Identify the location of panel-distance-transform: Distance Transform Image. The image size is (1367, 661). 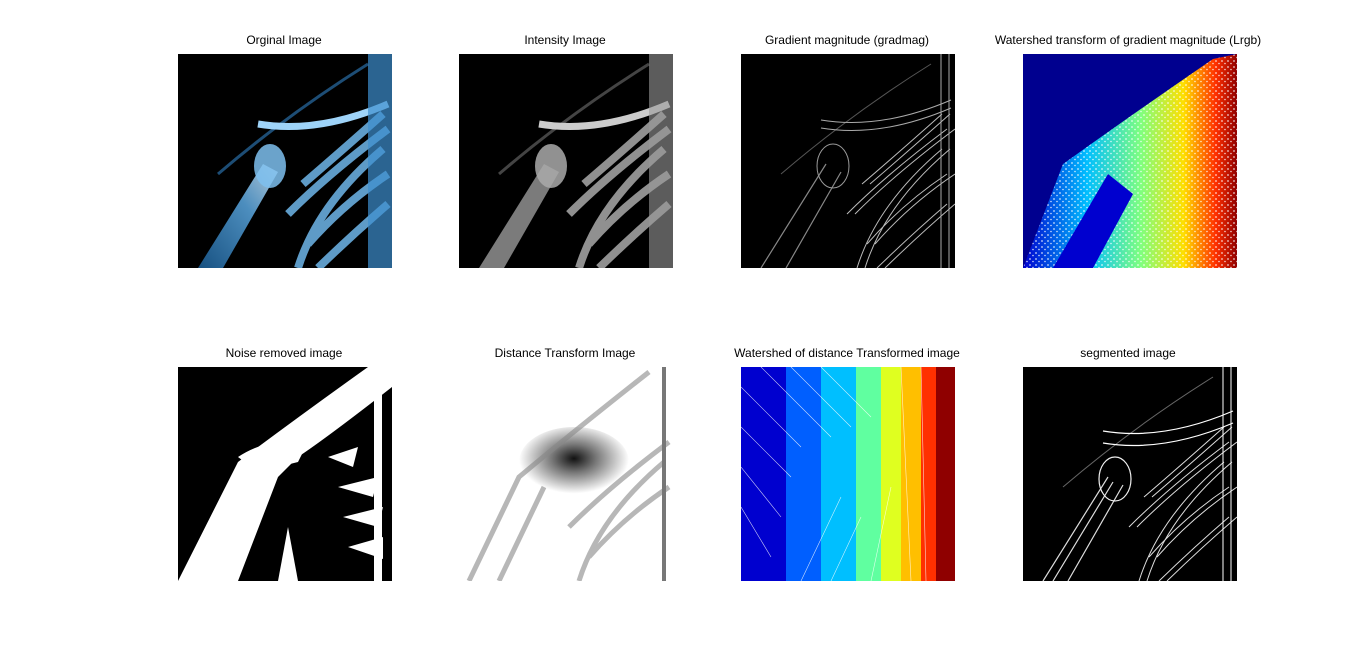
(565, 466).